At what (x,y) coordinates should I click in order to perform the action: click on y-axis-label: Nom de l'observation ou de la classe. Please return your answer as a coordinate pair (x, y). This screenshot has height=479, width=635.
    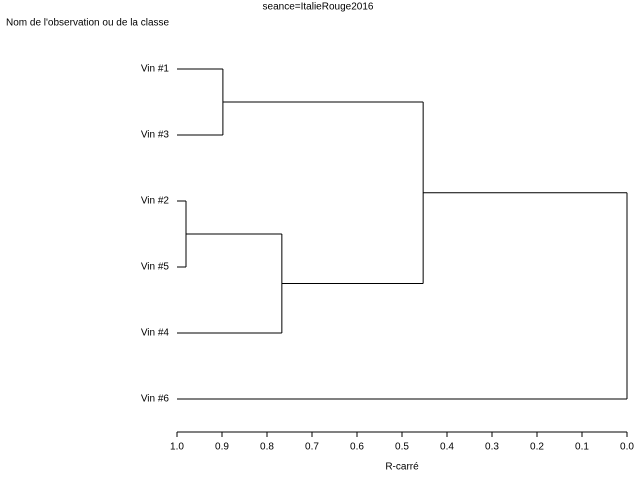
    Looking at the image, I should click on (88, 23).